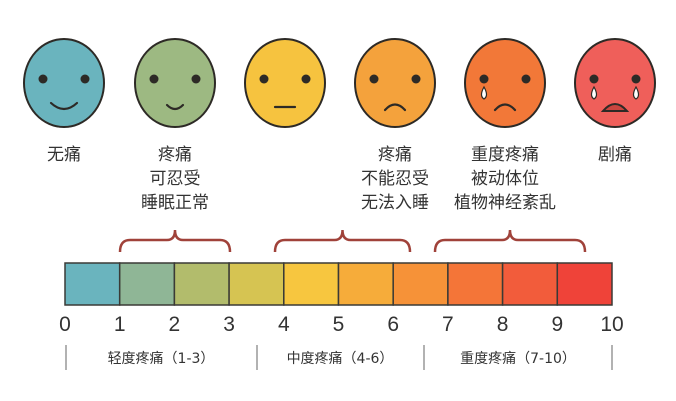 Image resolution: width=676 pixels, height=401 pixels. What do you see at coordinates (395, 179) in the screenshot?
I see `face-label: 不能忍受` at bounding box center [395, 179].